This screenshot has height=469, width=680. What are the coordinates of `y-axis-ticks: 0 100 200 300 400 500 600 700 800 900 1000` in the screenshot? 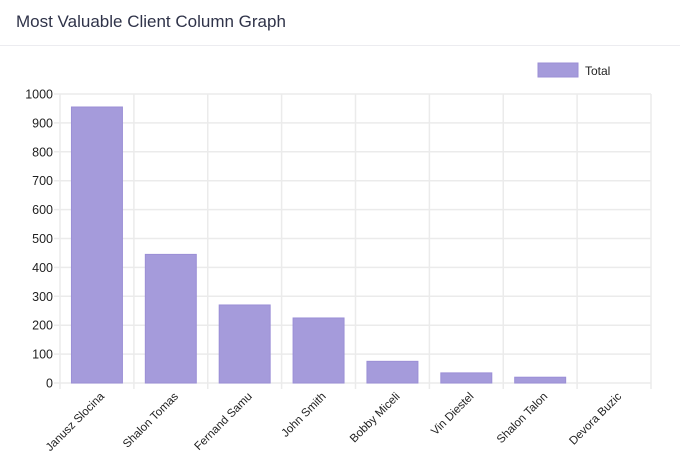 It's located at (39, 239).